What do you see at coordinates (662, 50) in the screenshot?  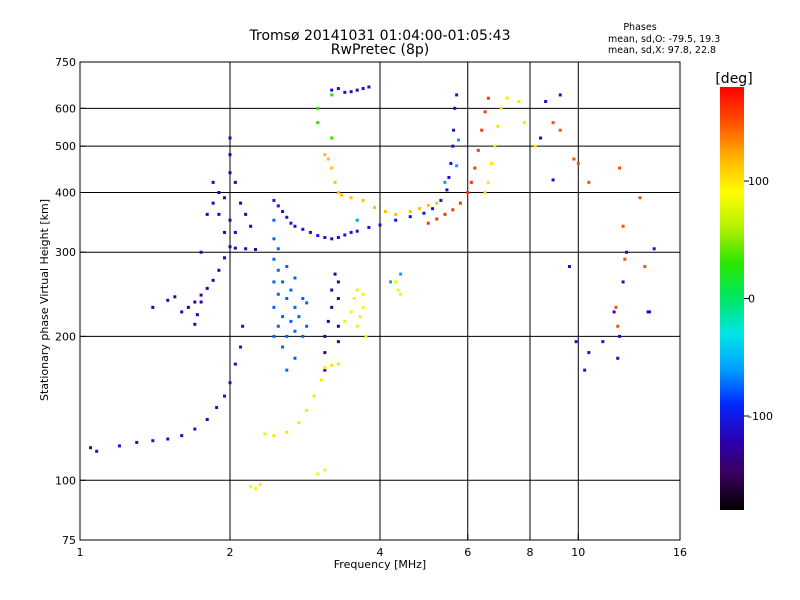 I see `phases-info-x: mean, sd,X: 97.8, 22.8` at bounding box center [662, 50].